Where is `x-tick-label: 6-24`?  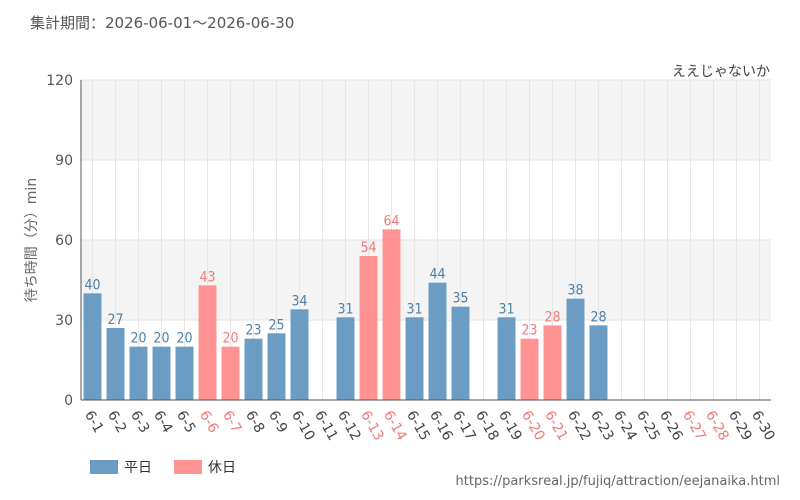 x-tick-label: 6-24 is located at coordinates (625, 426).